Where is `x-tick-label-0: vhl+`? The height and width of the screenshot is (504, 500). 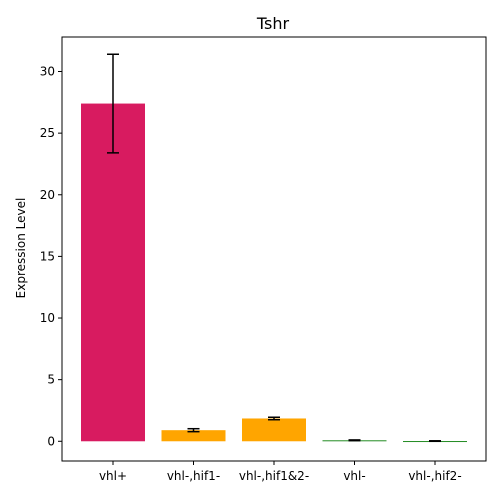
x-tick-label-0: vhl+ is located at coordinates (113, 476).